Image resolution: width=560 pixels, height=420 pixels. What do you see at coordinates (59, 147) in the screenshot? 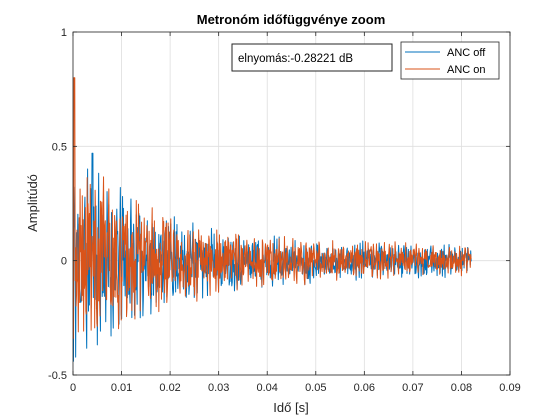
I see `y-tick-label: 0.5` at bounding box center [59, 147].